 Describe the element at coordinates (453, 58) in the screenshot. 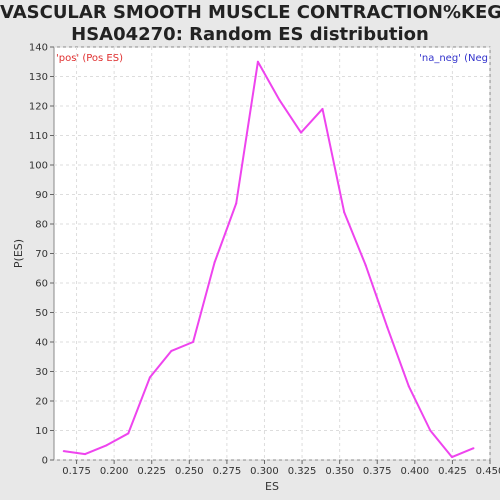

I see `legend-neg-label: 'na_neg' (Neg` at that location.